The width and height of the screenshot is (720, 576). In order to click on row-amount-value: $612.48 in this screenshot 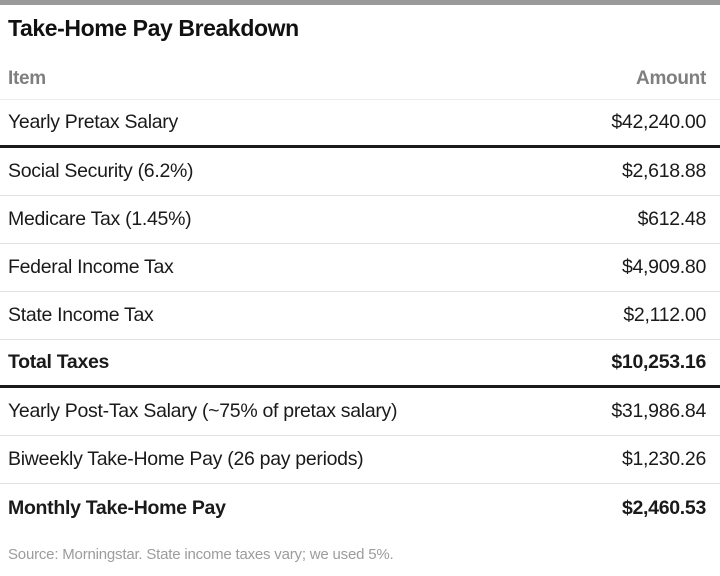, I will do `click(672, 219)`.